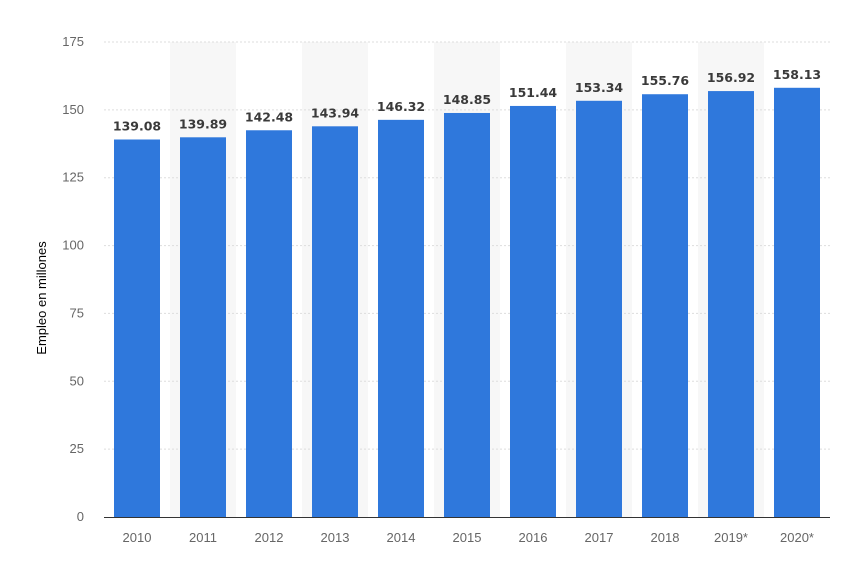 Image resolution: width=864 pixels, height=582 pixels. I want to click on y-tick-label: 25, so click(77, 448).